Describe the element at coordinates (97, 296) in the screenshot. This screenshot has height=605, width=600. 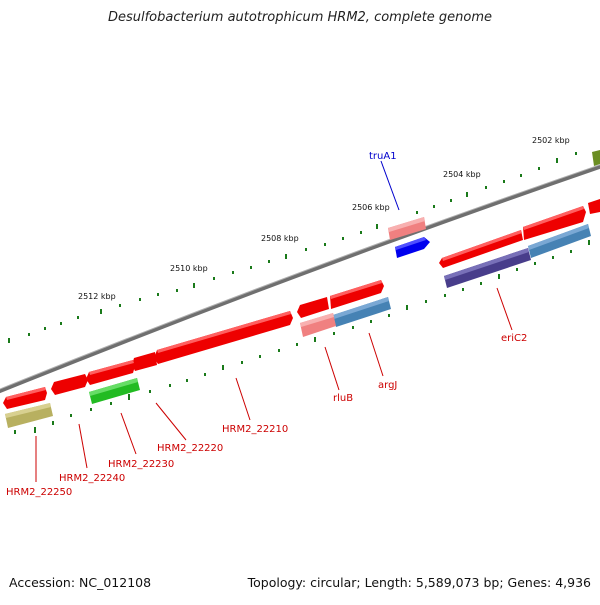
I see `scale-label-2512: 2512 kbp` at that location.